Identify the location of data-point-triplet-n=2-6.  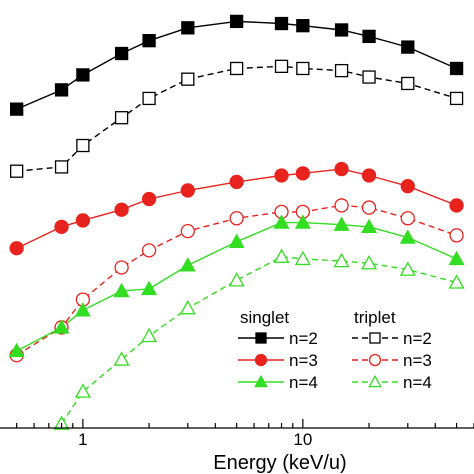
(236, 68).